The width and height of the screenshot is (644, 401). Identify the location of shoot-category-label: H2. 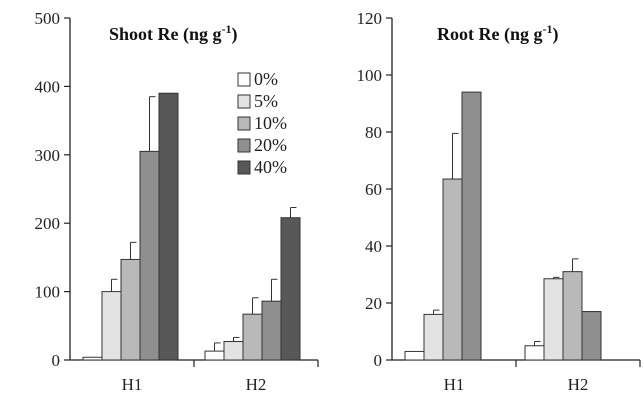
(256, 384).